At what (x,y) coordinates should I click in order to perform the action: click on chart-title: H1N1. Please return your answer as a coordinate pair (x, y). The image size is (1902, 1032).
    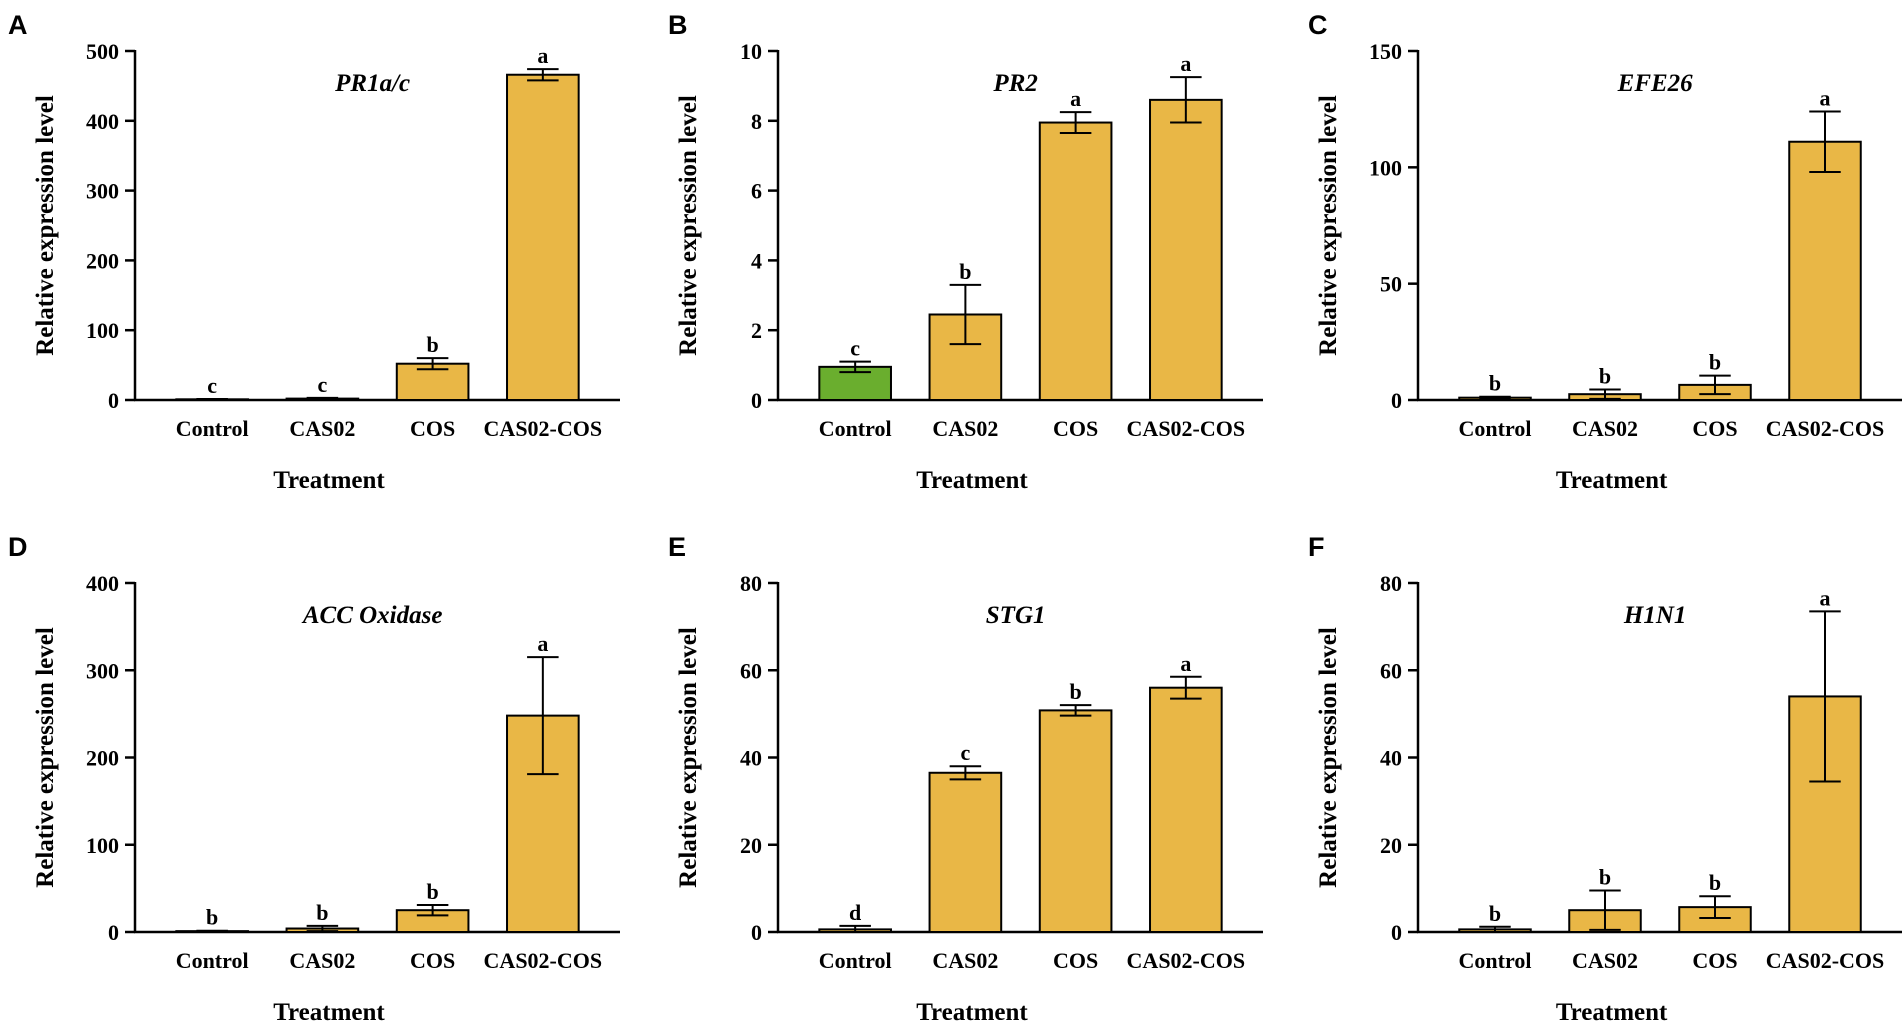
    Looking at the image, I should click on (1655, 615).